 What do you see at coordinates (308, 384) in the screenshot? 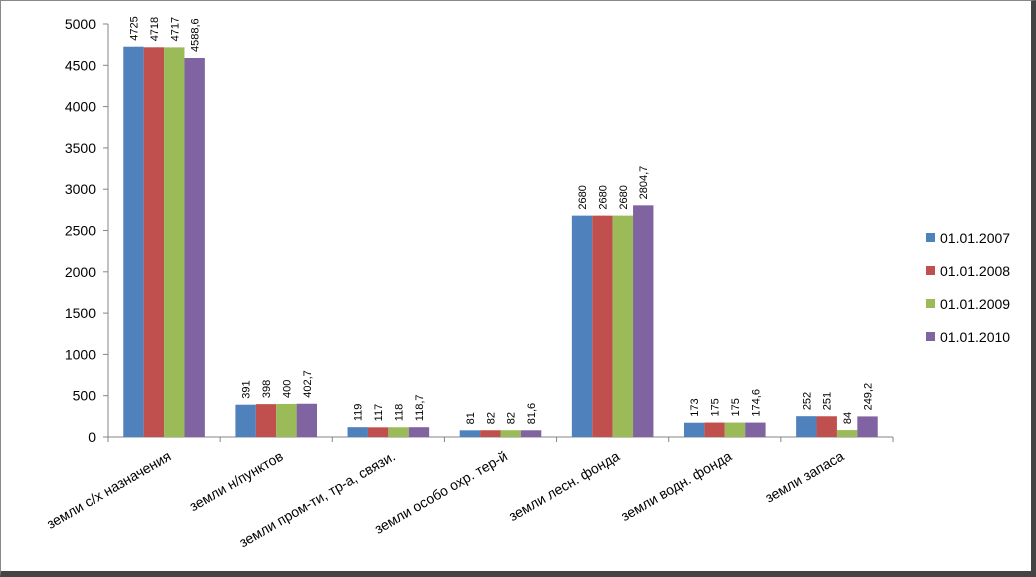
I see `bar-data-label: 402,7` at bounding box center [308, 384].